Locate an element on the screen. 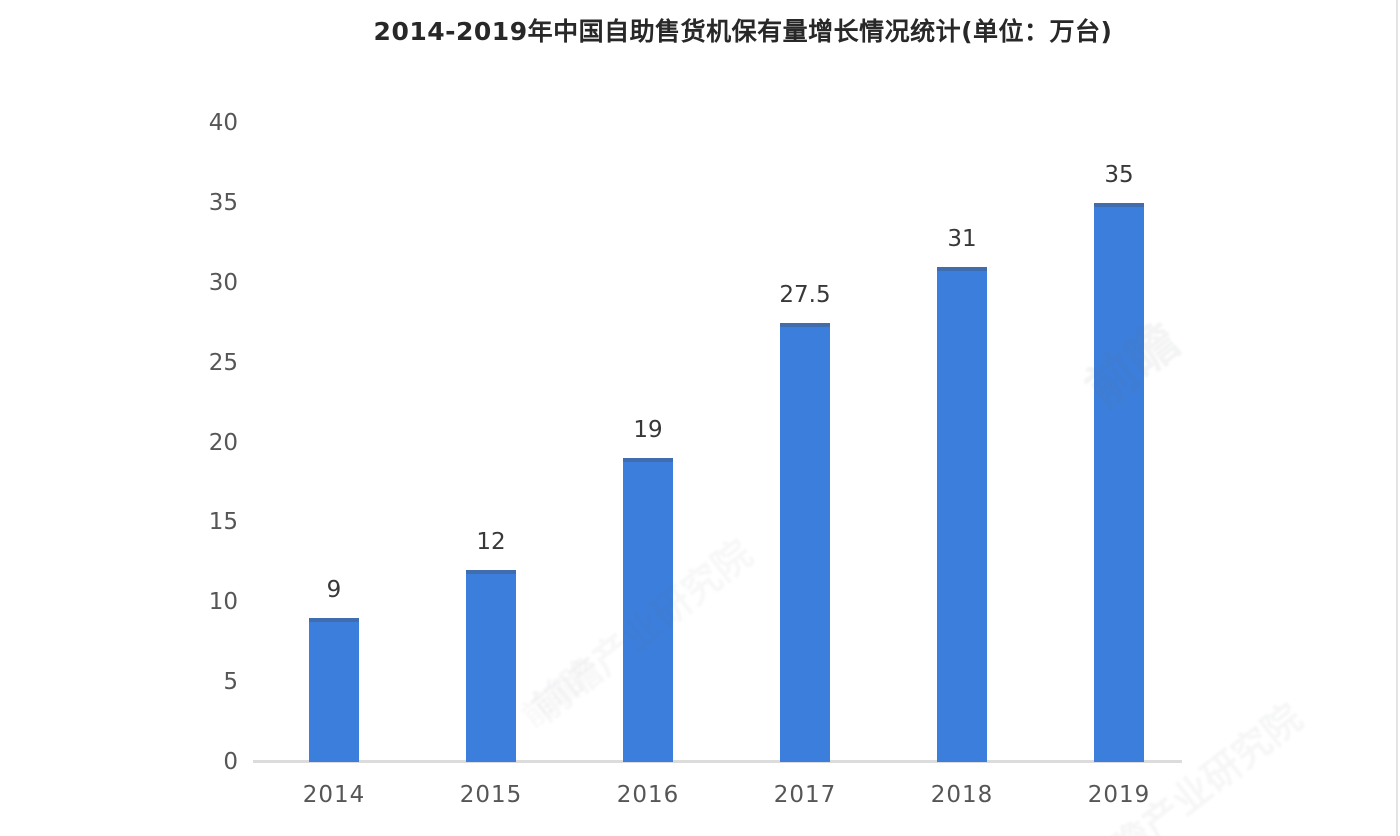 This screenshot has height=836, width=1400. y-axis-tick-label: 30 is located at coordinates (223, 282).